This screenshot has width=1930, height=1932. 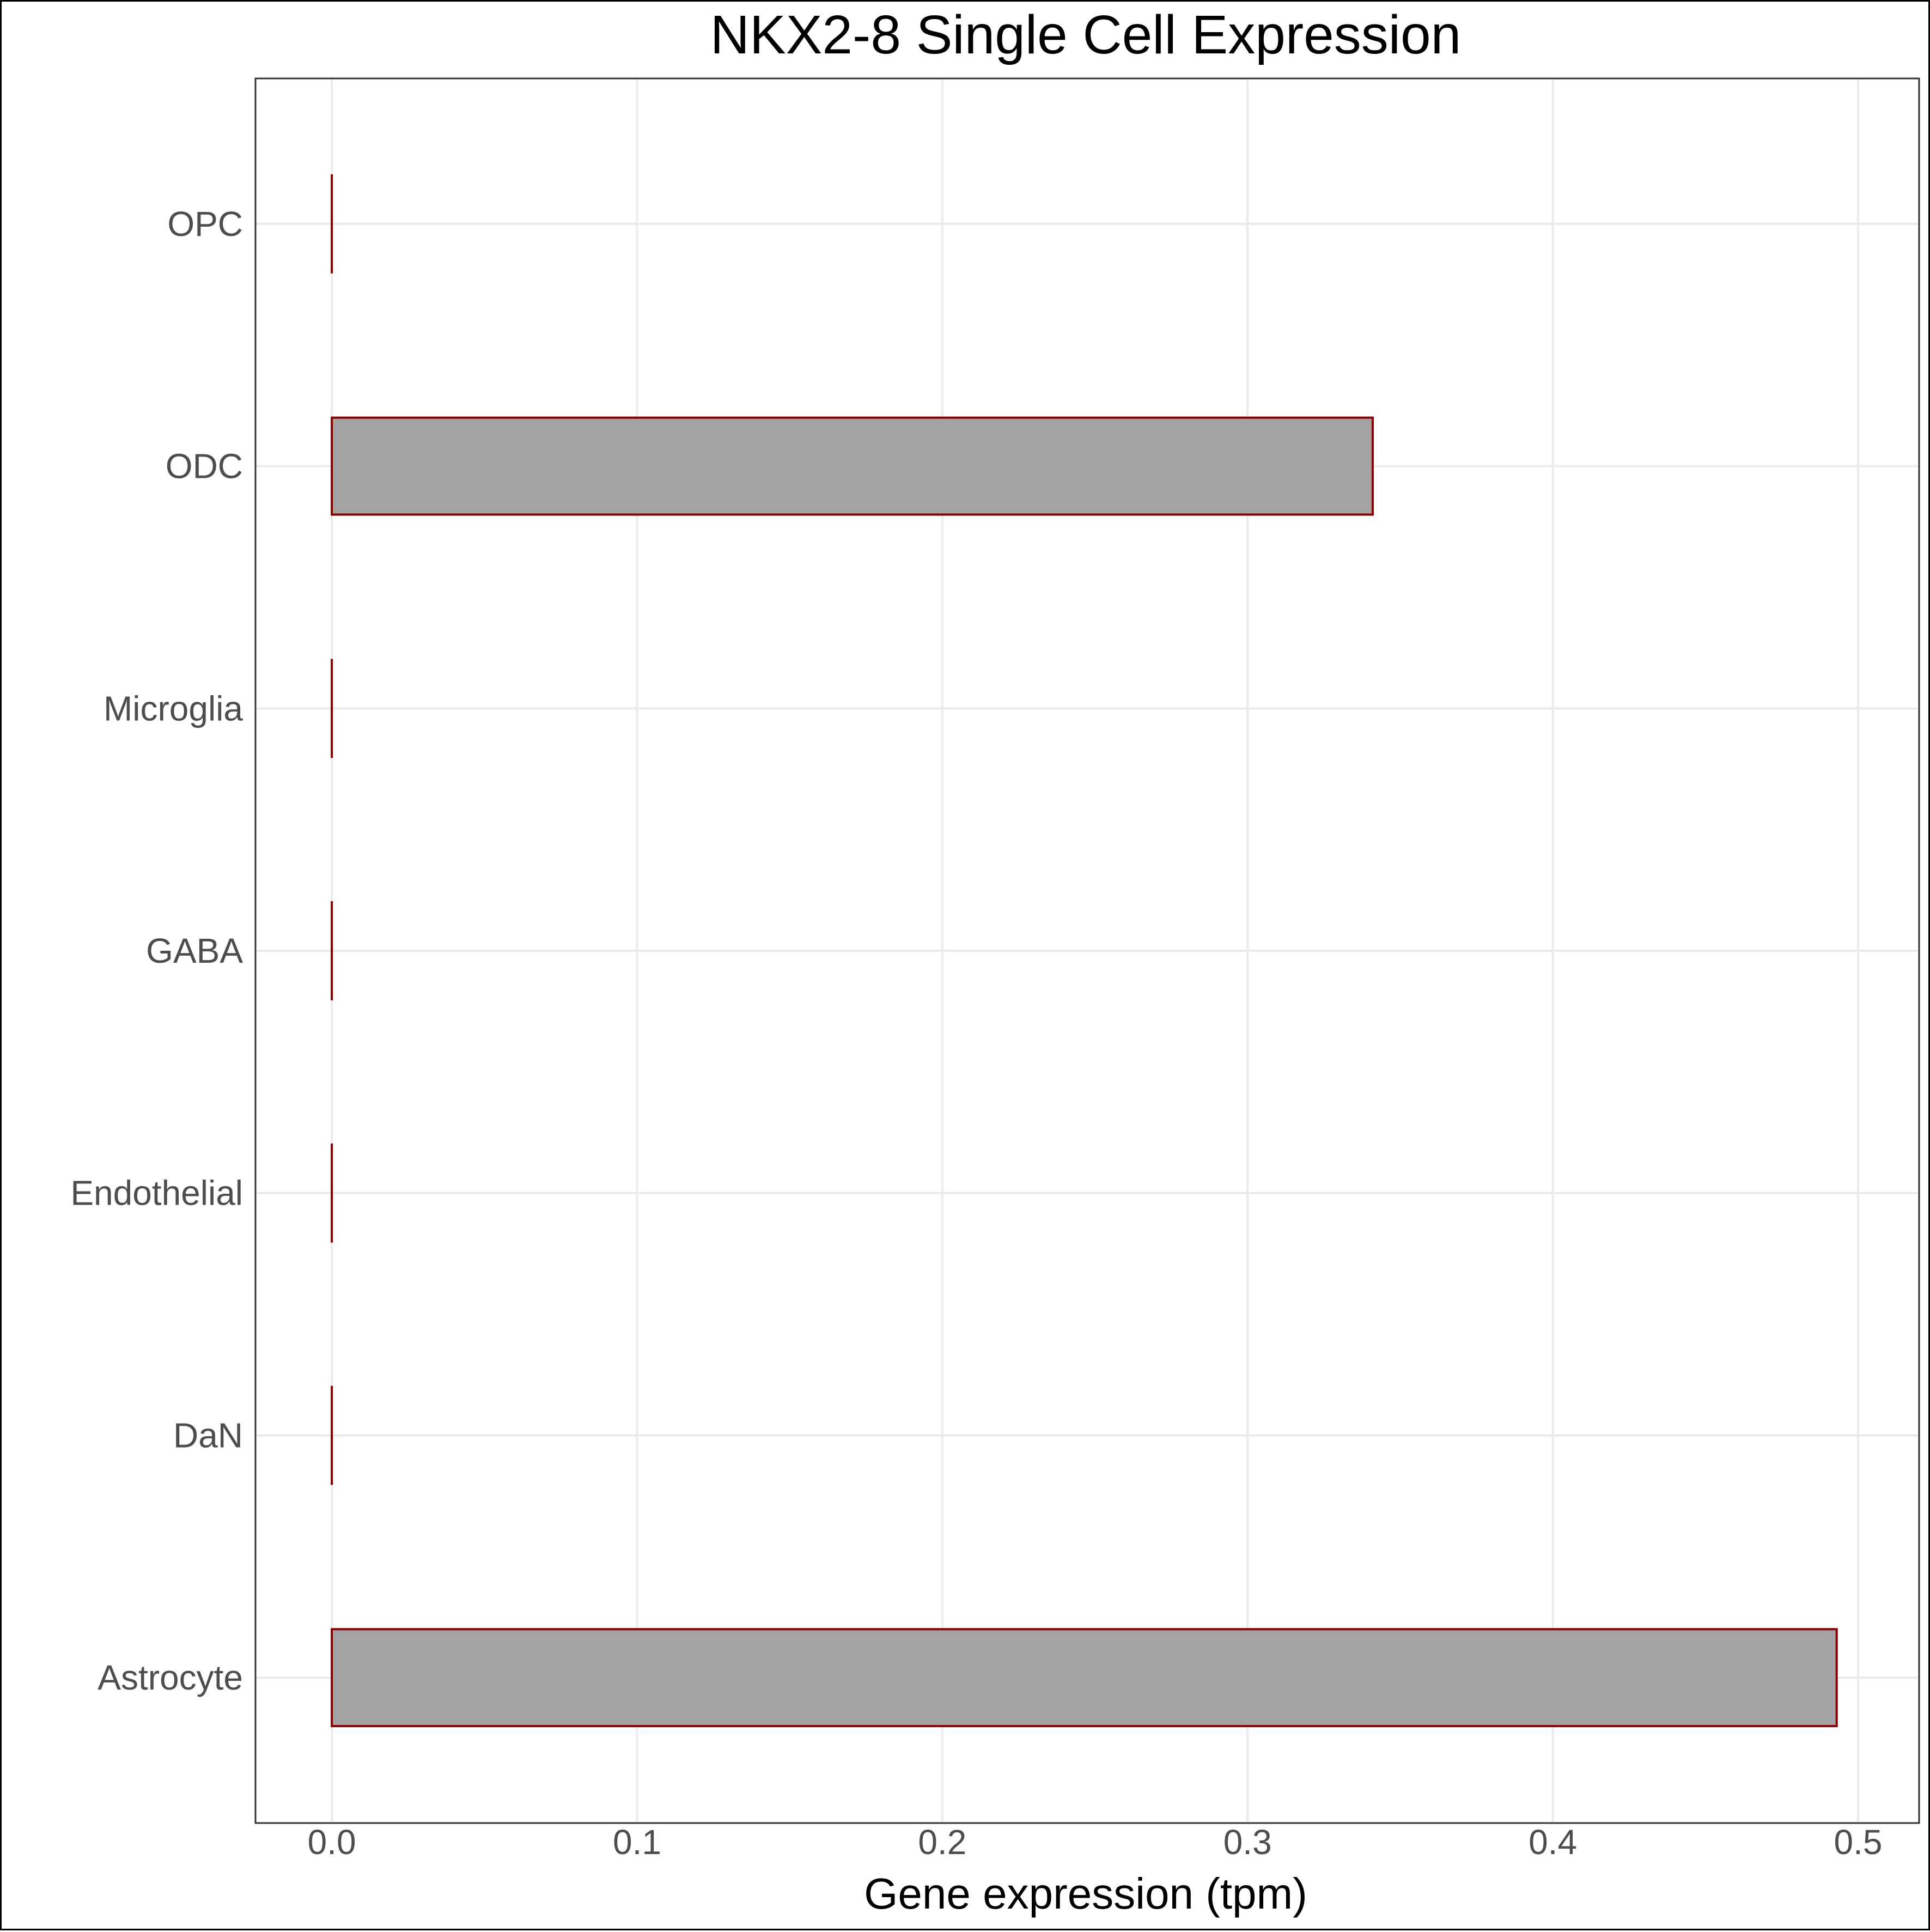 I want to click on y-tick-label: GABA, so click(x=195, y=950).